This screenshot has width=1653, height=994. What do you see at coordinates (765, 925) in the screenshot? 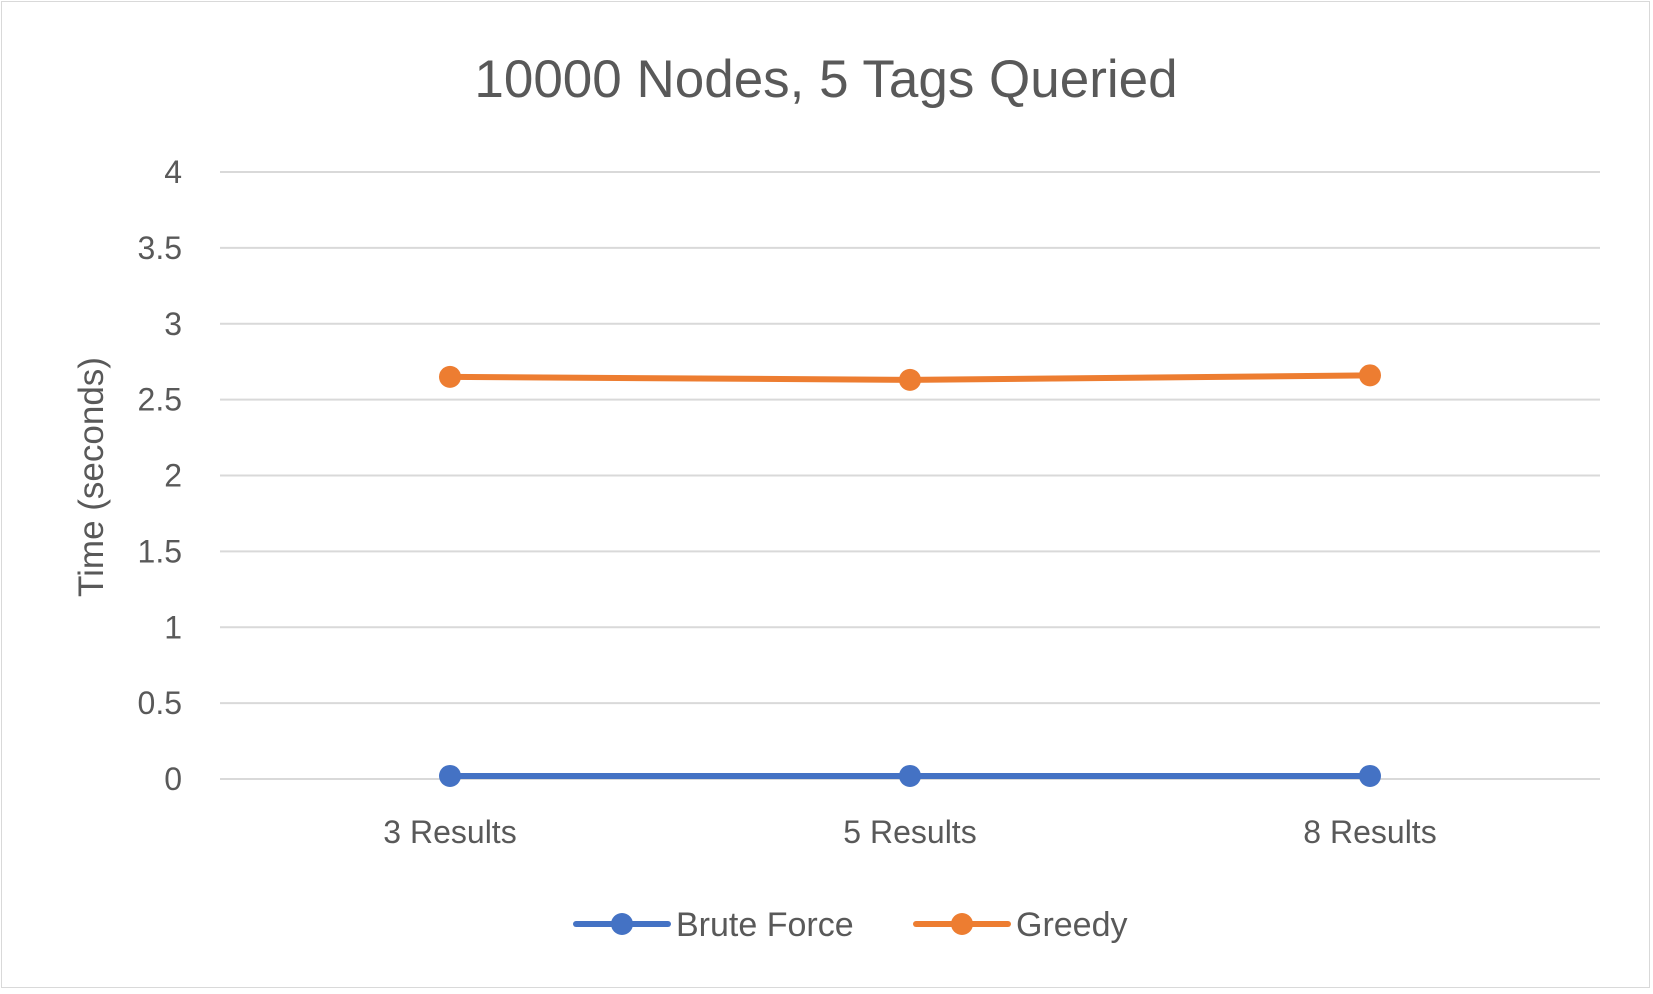
I see `legend-label: Brute Force` at bounding box center [765, 925].